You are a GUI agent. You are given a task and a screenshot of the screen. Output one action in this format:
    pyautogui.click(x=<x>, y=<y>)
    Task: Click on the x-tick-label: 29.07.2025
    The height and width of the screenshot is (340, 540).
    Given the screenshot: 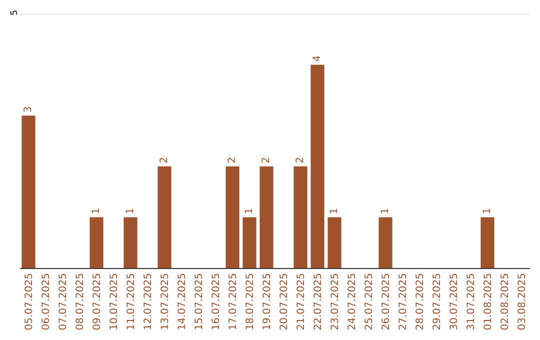 What is the action you would take?
    pyautogui.click(x=437, y=301)
    